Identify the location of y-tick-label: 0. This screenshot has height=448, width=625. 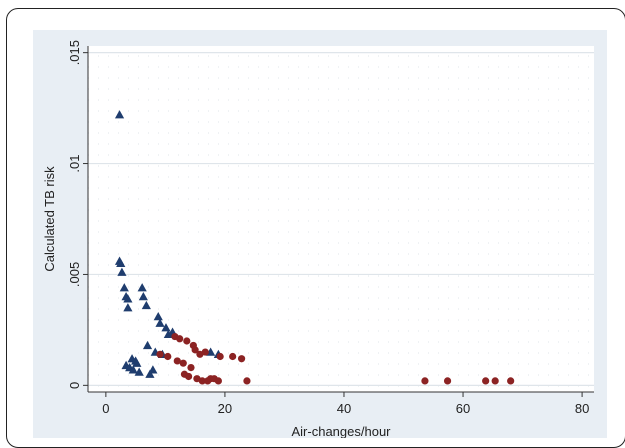
(74, 385).